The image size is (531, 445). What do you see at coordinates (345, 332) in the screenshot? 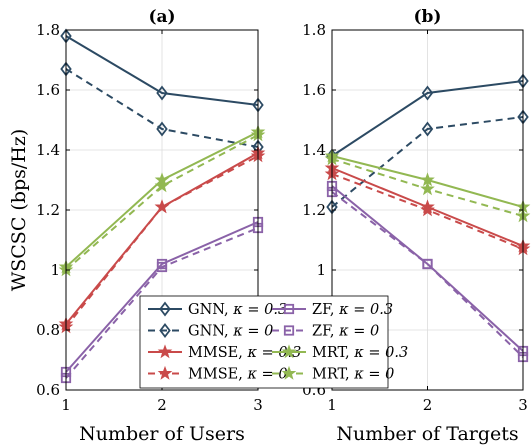
I see `legend-label: ZF, κ = 0` at bounding box center [345, 332].